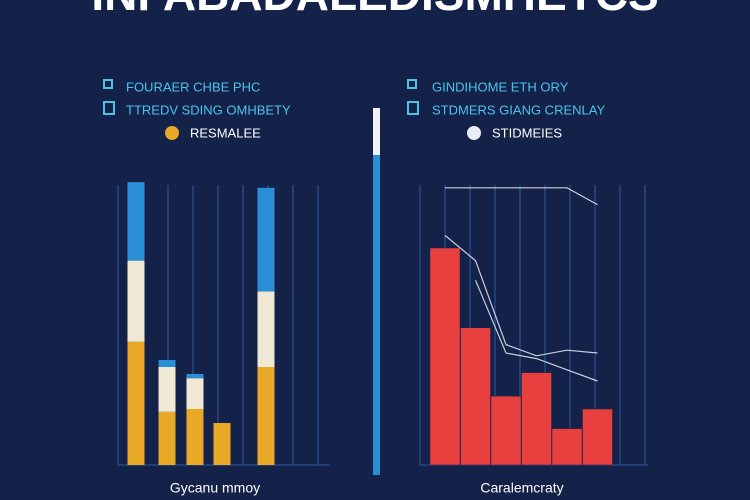  I want to click on legend-label: STIDMEIES, so click(527, 132).